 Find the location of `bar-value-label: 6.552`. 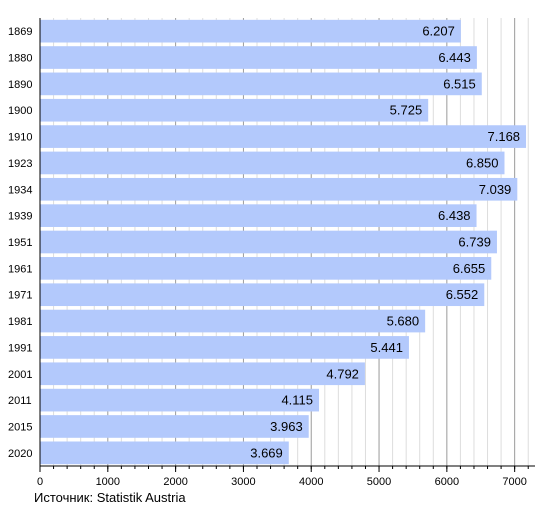

bar-value-label: 6.552 is located at coordinates (462, 294).